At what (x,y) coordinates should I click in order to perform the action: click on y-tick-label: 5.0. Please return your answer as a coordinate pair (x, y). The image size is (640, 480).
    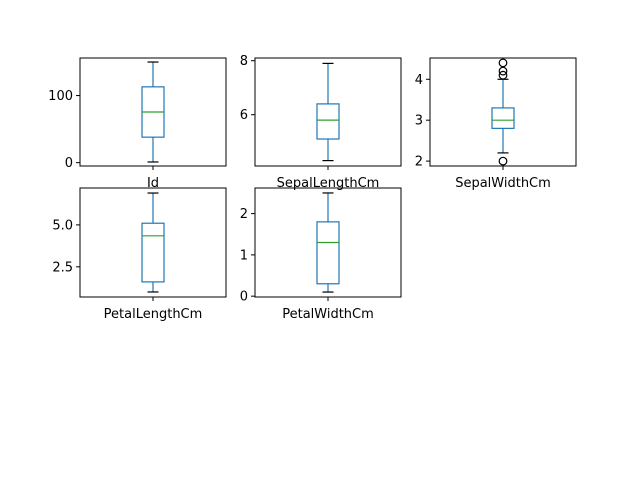
    Looking at the image, I should click on (62, 225).